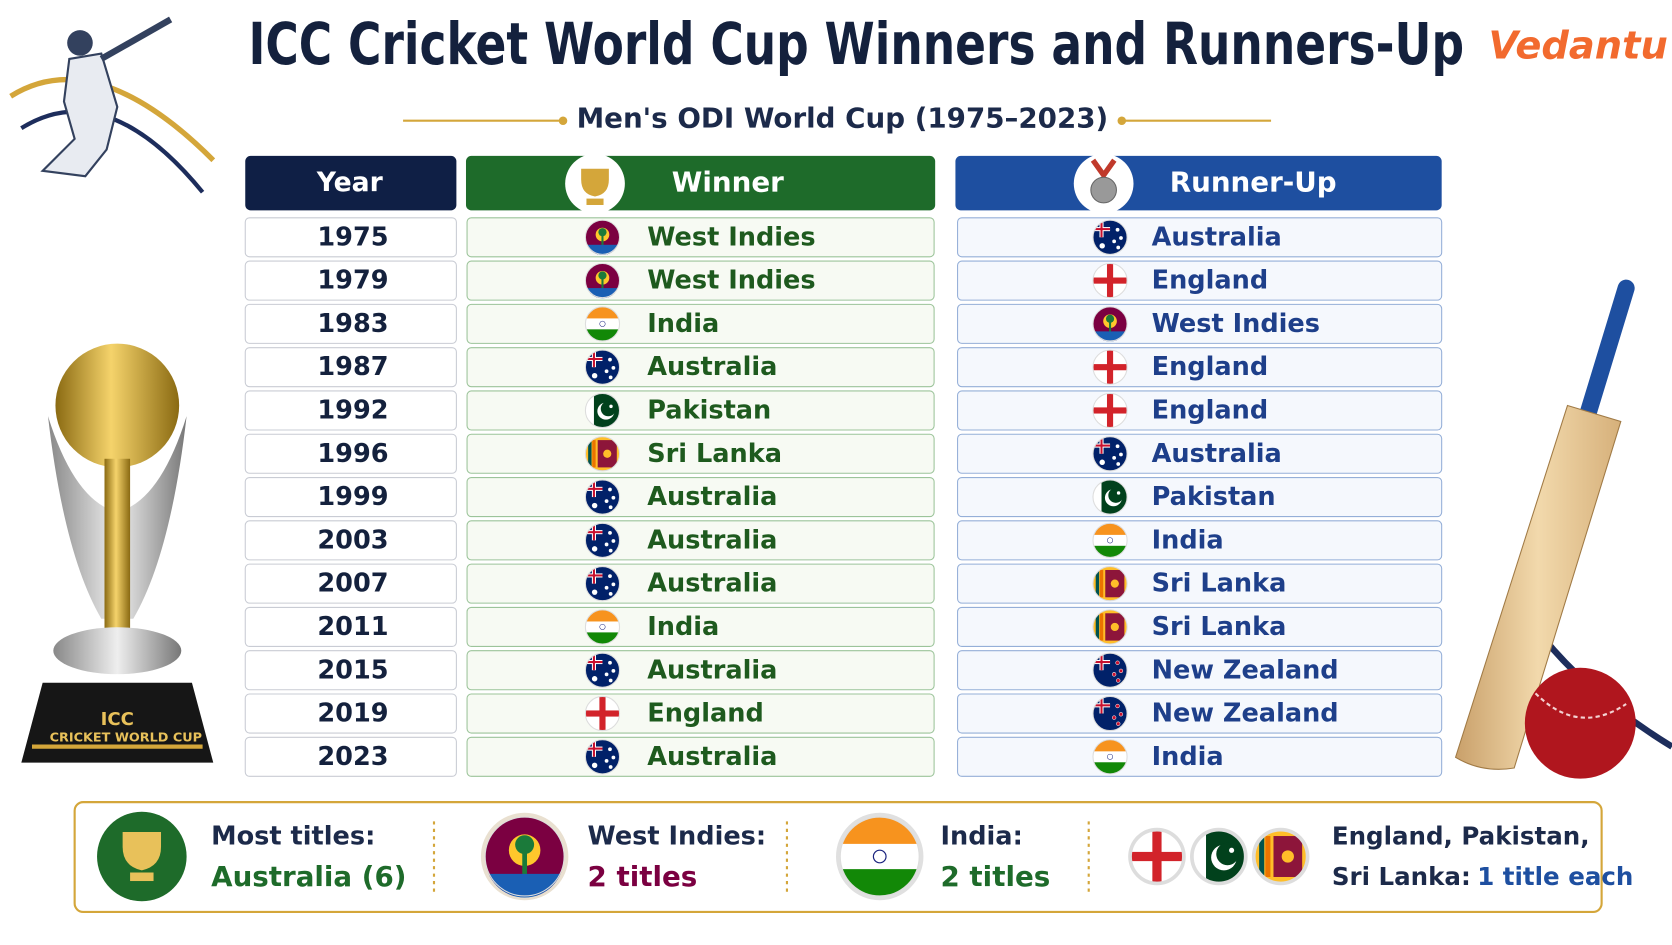 The height and width of the screenshot is (945, 1672). I want to click on summary-flags, so click(895, 856).